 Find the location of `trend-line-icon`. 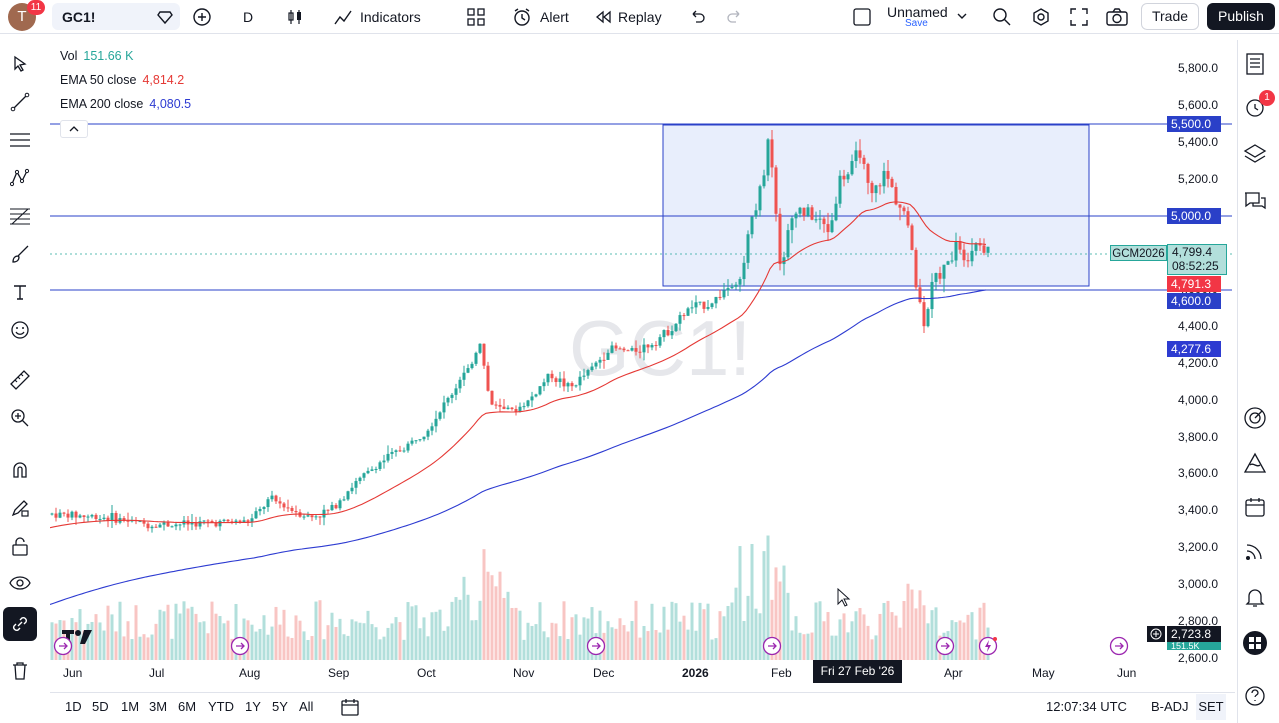

trend-line-icon is located at coordinates (20, 102).